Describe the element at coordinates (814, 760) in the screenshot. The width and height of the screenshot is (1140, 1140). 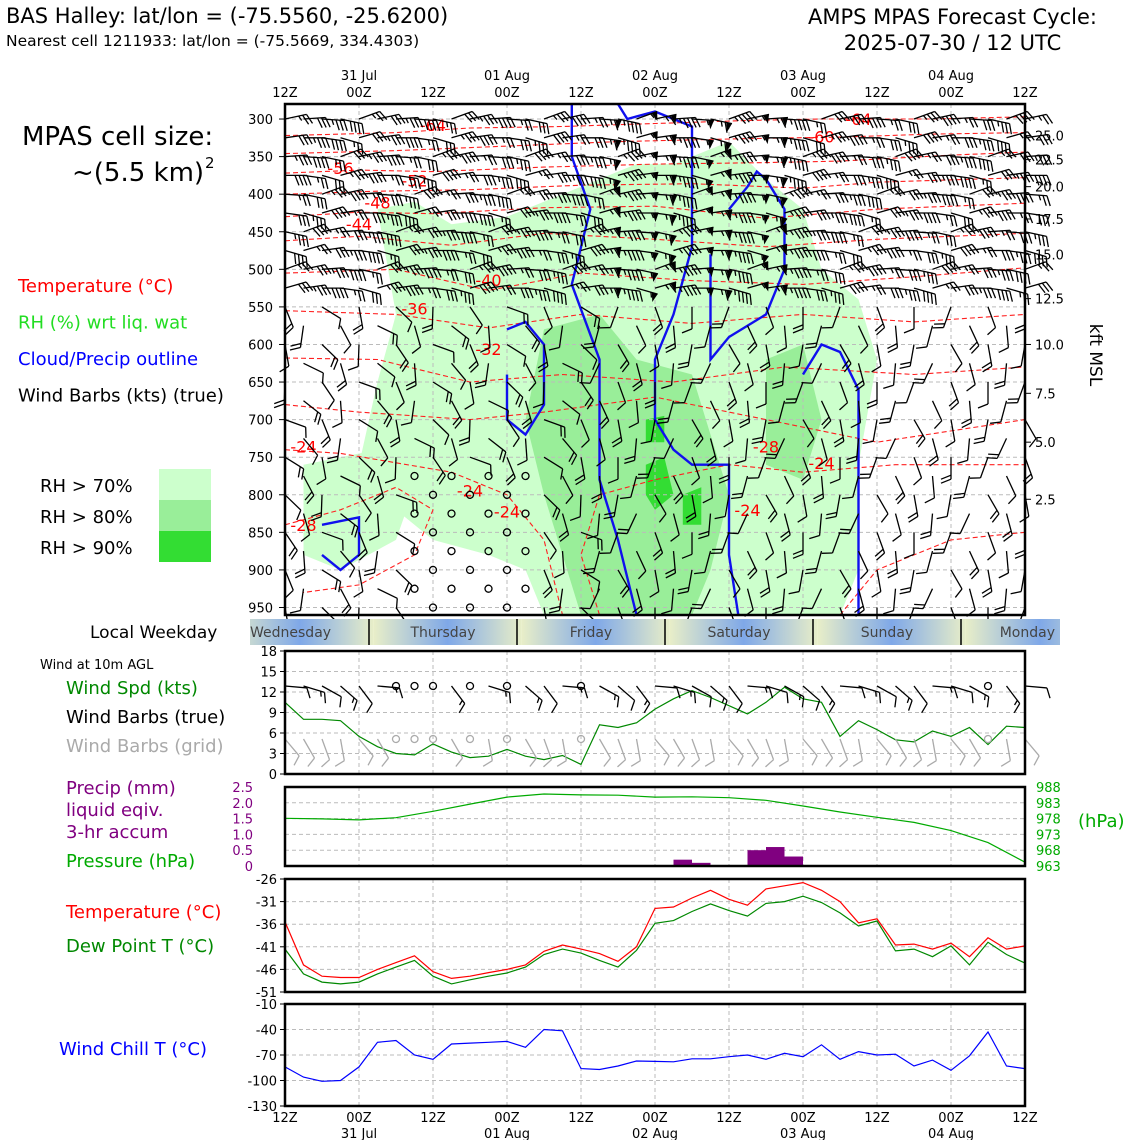
I see `surface-wind-barb-grid-flag` at that location.